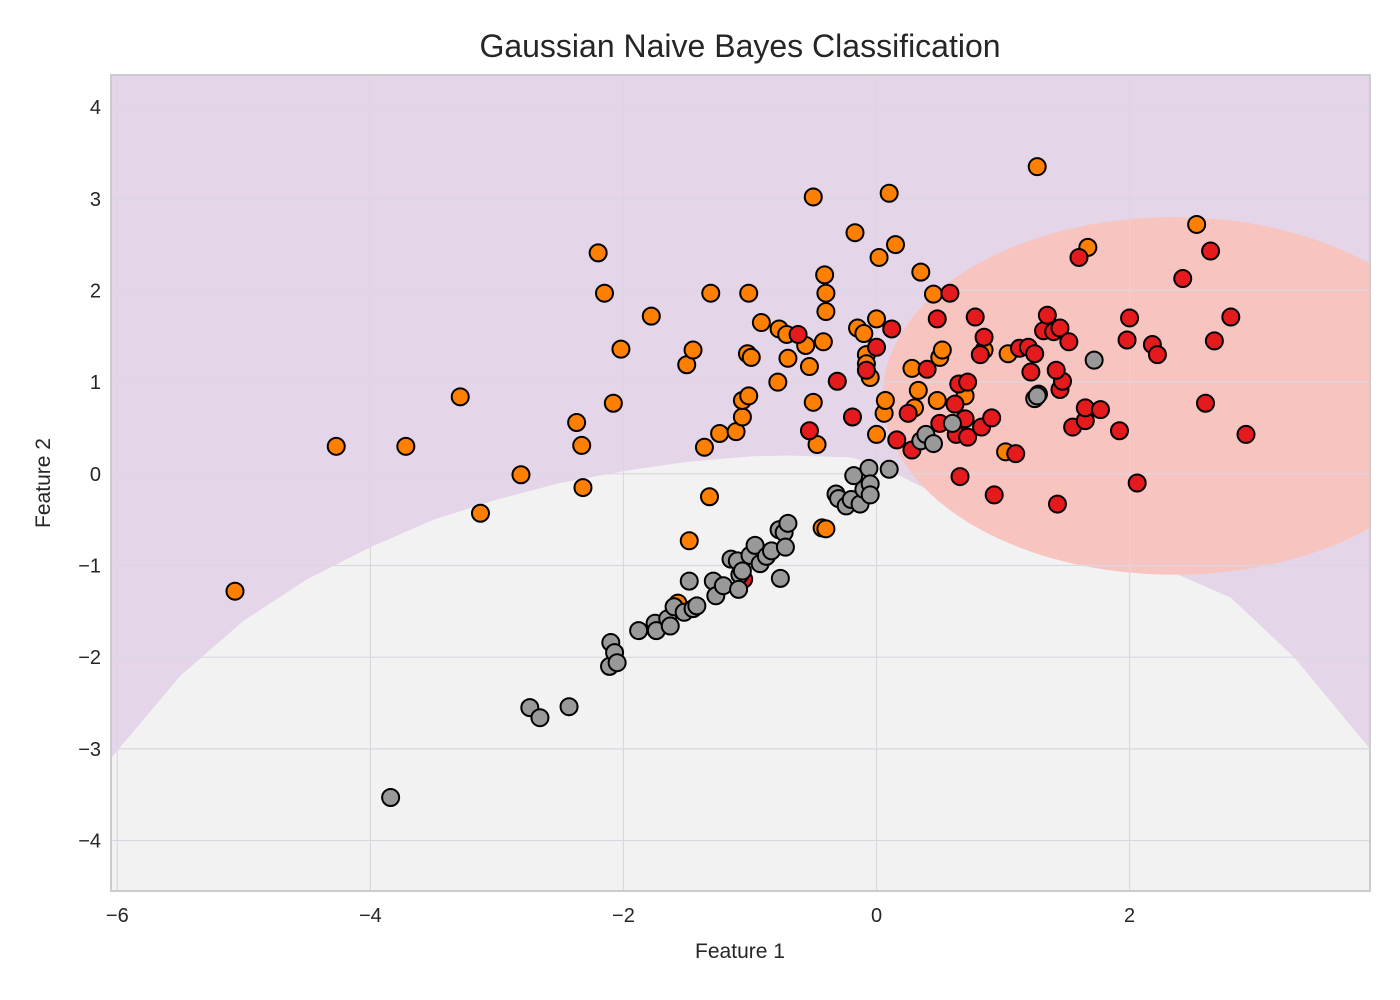 The image size is (1400, 1000). Describe the element at coordinates (1129, 916) in the screenshot. I see `x-tick-label: 2` at that location.